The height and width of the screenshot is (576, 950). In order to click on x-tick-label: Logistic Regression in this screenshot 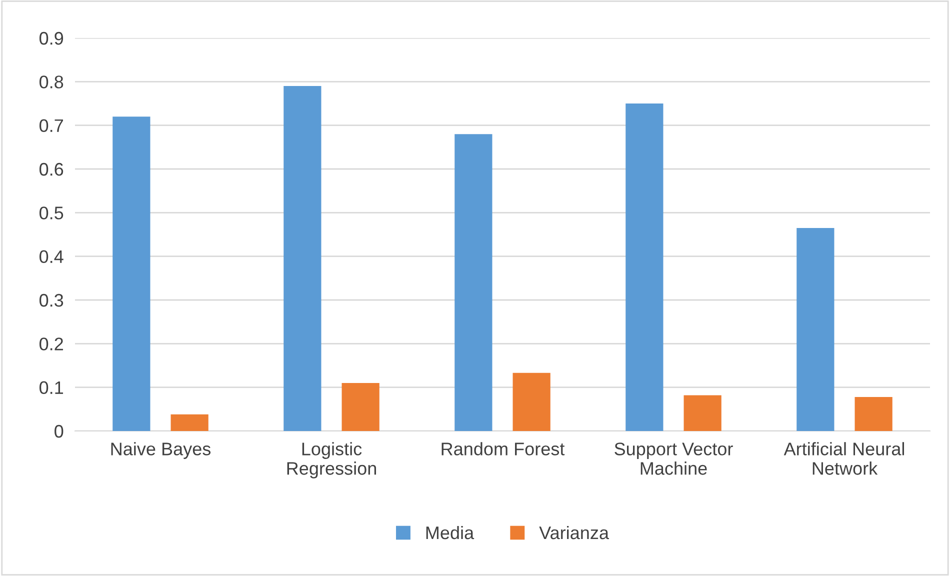, I will do `click(331, 460)`.